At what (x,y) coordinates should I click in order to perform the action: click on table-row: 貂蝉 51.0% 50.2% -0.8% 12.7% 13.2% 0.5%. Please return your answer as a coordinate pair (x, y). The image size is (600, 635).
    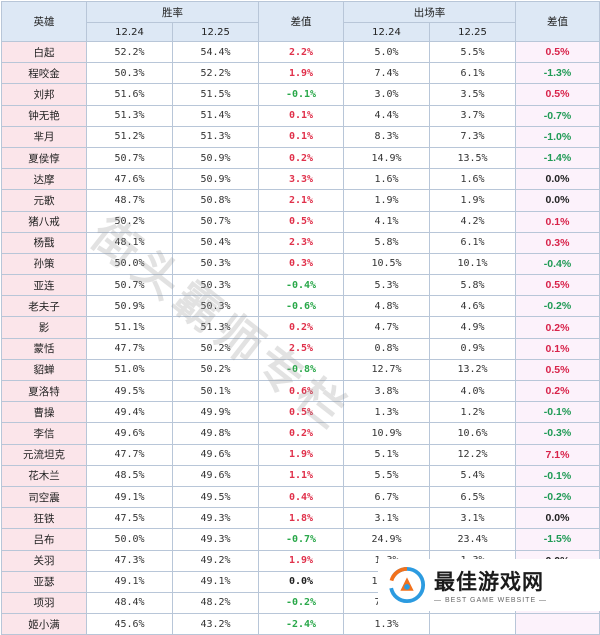
    Looking at the image, I should click on (300, 370).